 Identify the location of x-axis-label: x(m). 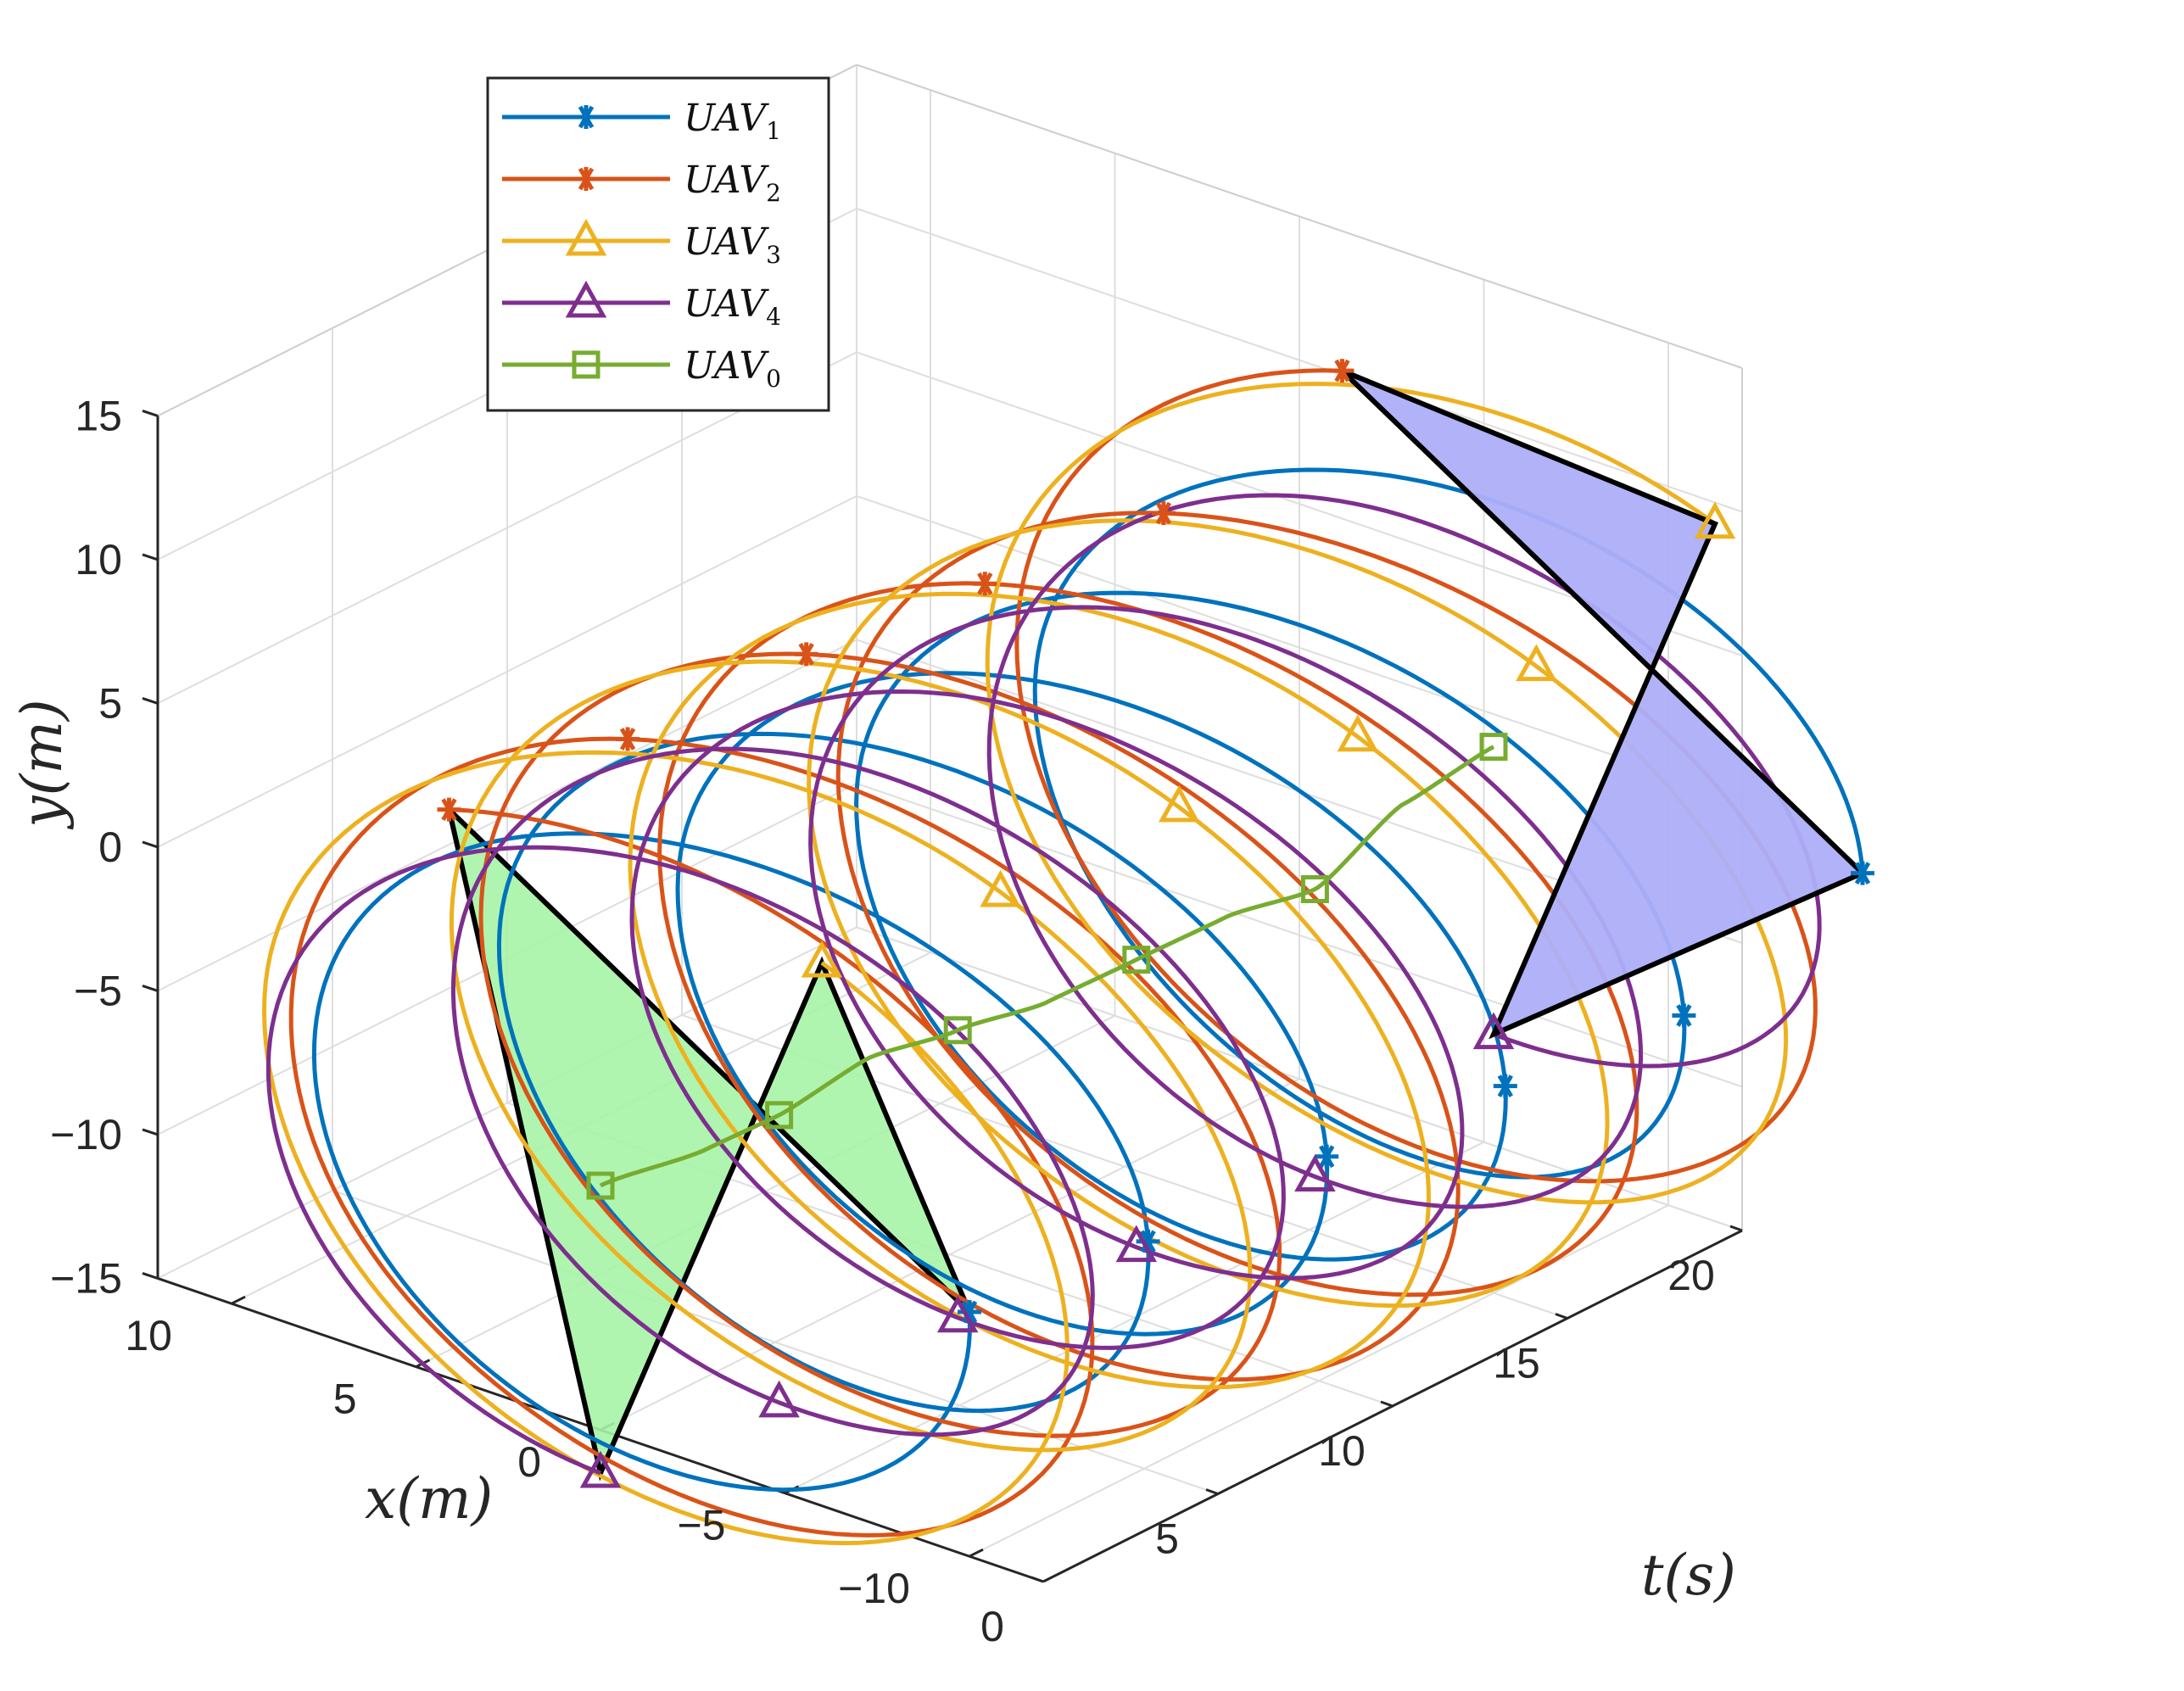
(429, 1499).